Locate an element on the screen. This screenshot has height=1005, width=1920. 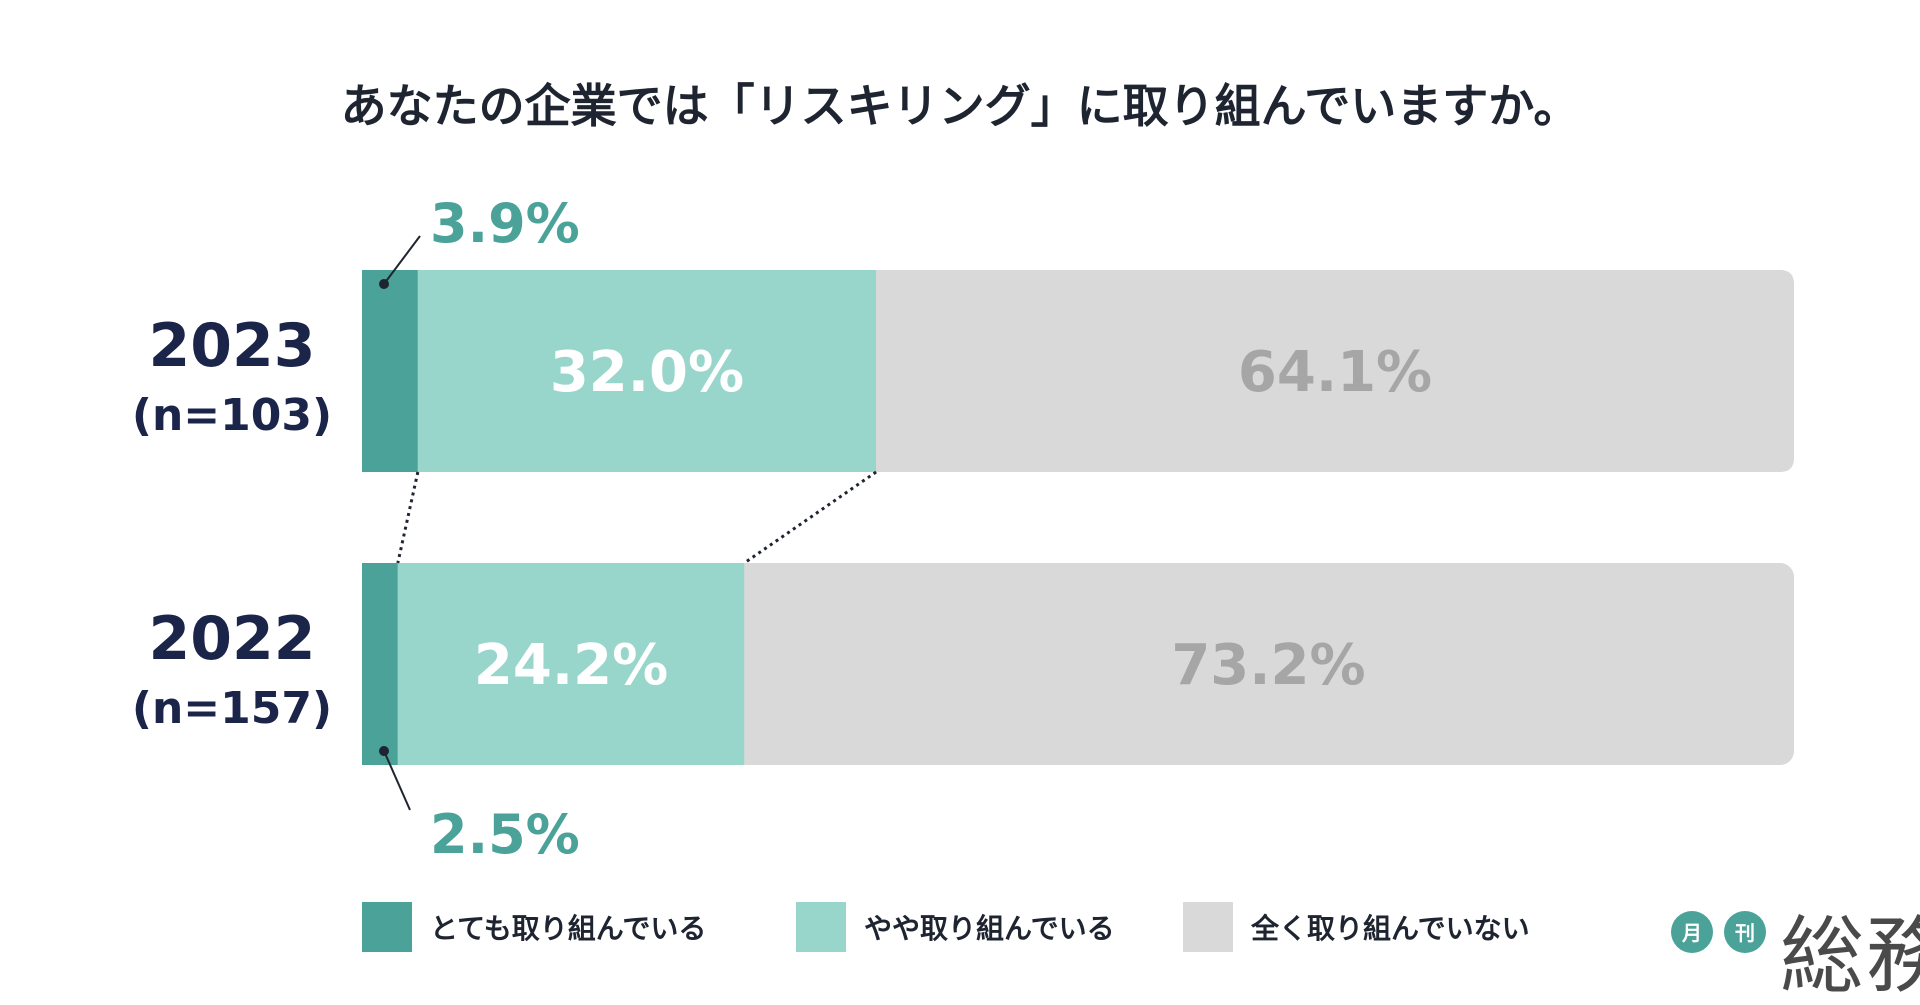
legend-item: 全く取り組んでいない is located at coordinates (1356, 927).